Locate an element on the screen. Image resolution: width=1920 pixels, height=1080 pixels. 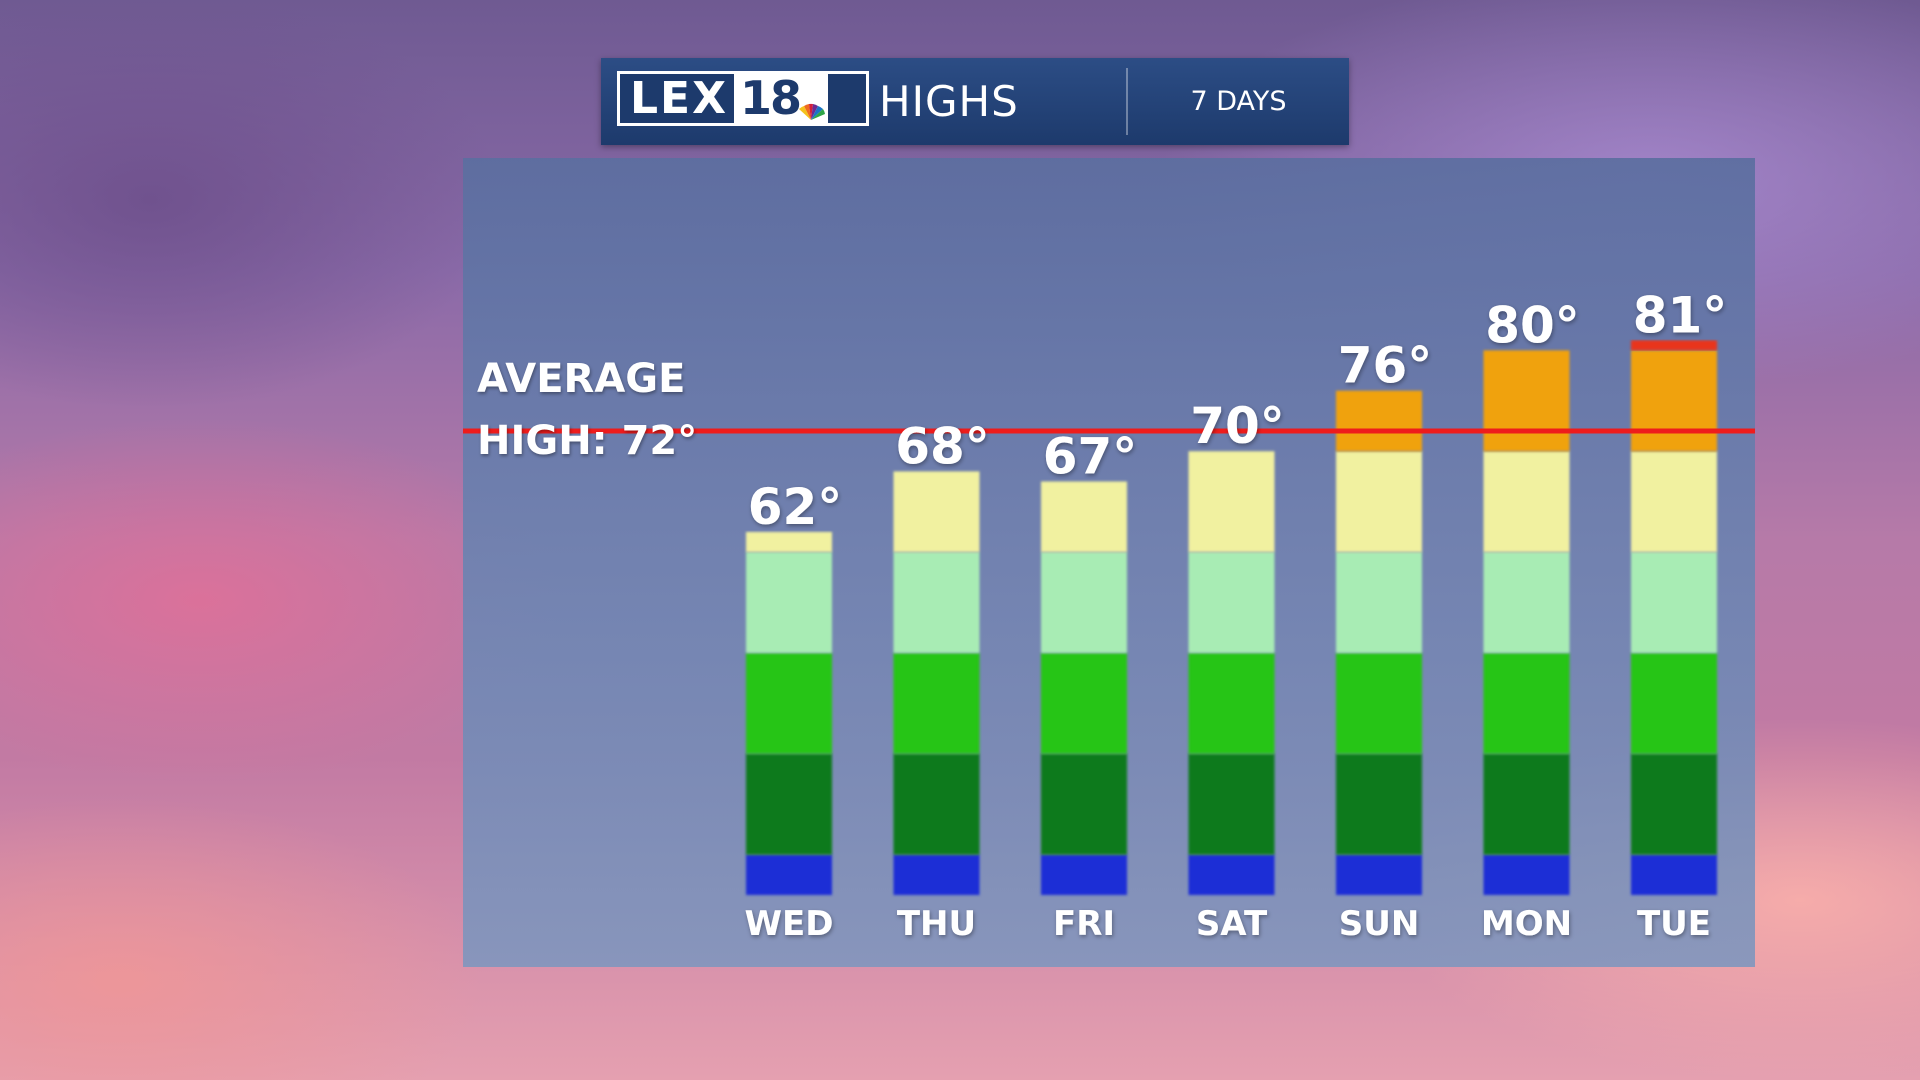
day-label-wed: WED is located at coordinates (789, 924).